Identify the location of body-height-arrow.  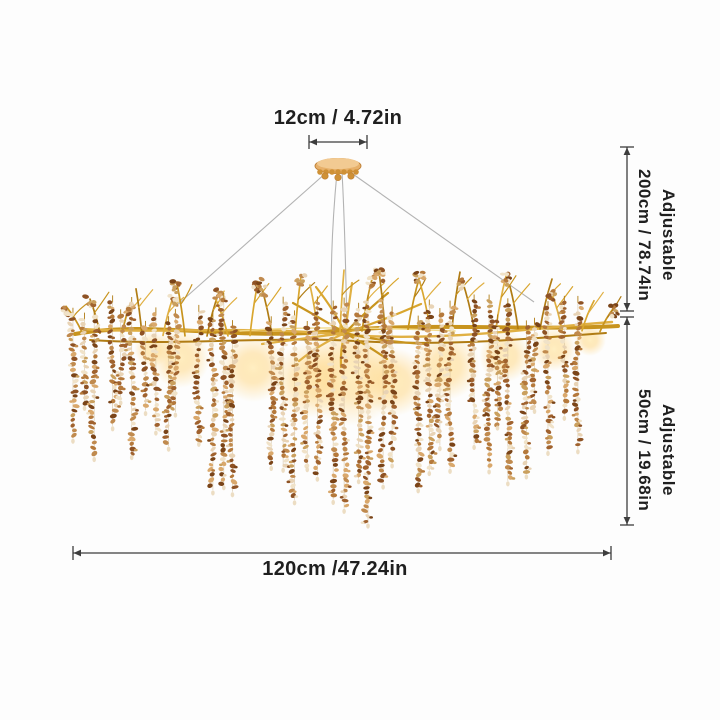
(627, 421).